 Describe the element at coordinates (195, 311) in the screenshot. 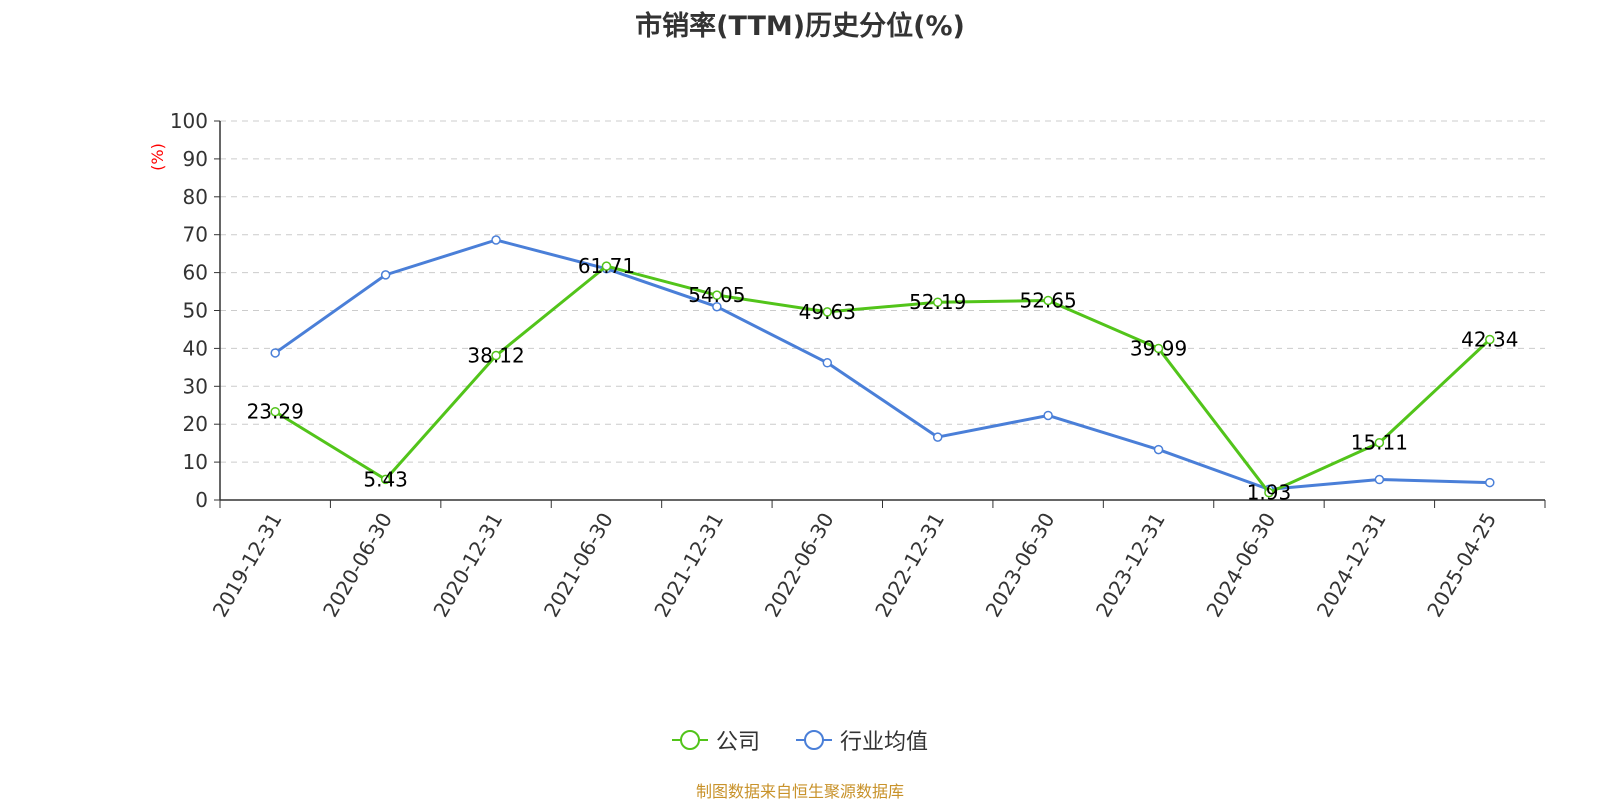

I see `y-tick-label: 50` at that location.